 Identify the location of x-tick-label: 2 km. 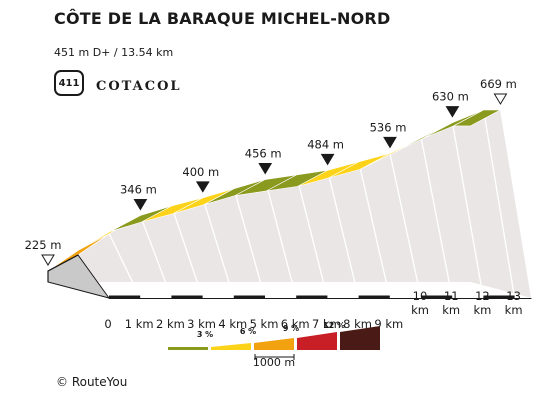
(170, 324).